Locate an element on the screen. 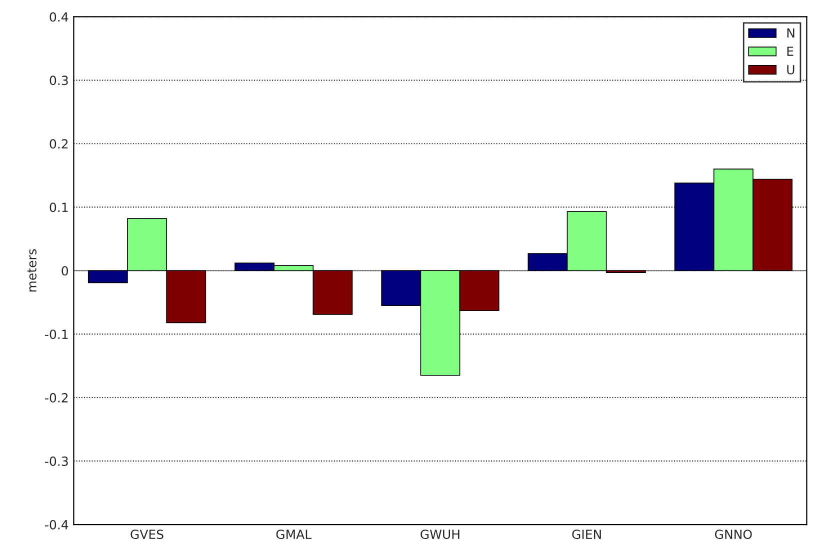 Image resolution: width=819 pixels, height=558 pixels. x-tick-label: GNNO is located at coordinates (733, 535).